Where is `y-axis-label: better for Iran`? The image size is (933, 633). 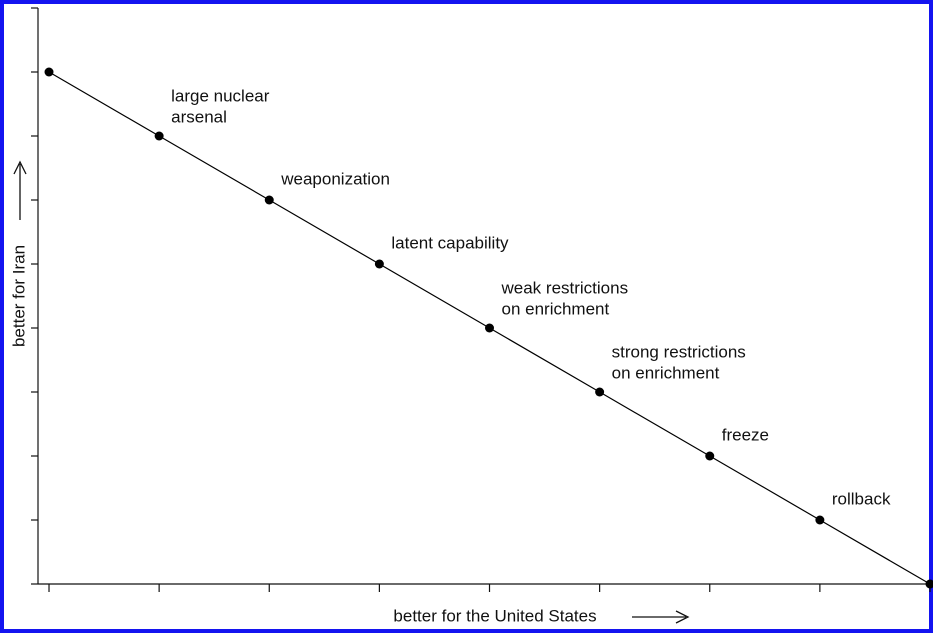
y-axis-label: better for Iran is located at coordinates (18, 296).